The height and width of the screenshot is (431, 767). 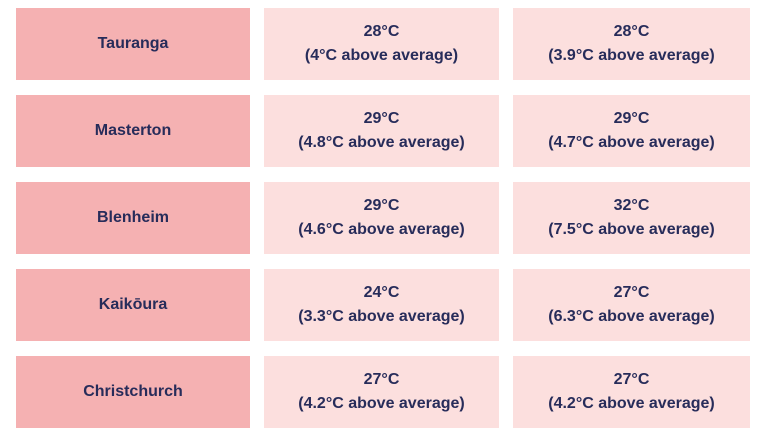 I want to click on temperature-cell: 27°C (6.3°C above average), so click(x=631, y=305).